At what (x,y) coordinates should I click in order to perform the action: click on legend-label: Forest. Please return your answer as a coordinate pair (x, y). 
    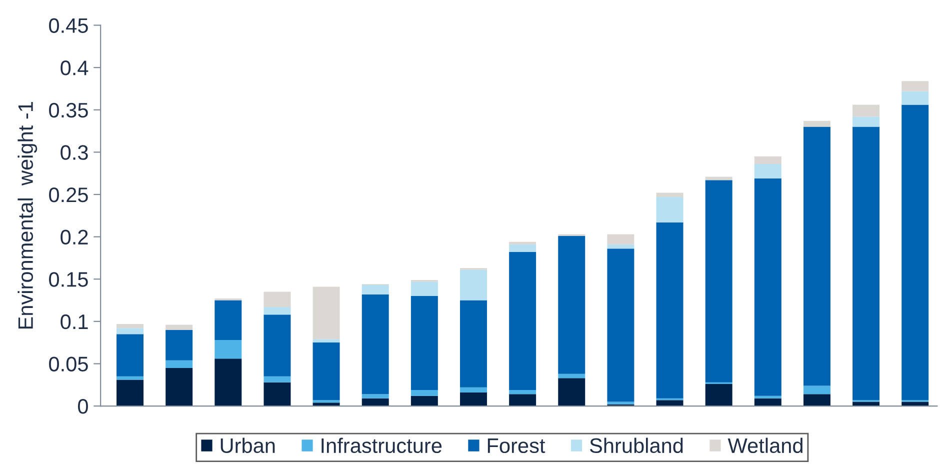
    Looking at the image, I should click on (517, 446).